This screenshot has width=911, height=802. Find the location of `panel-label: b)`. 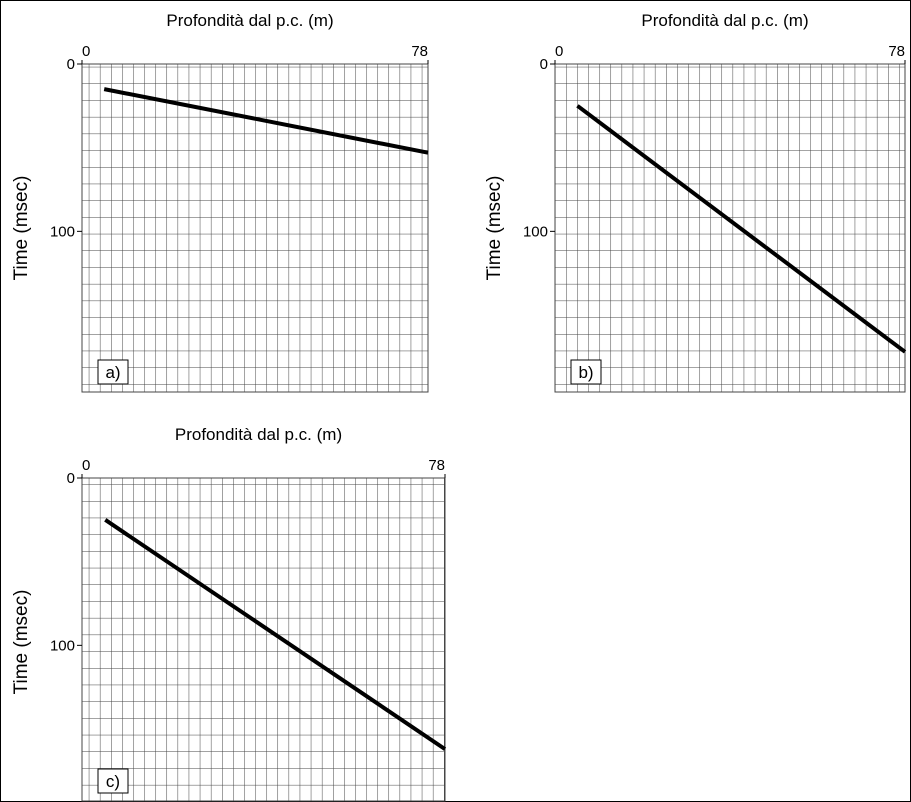

panel-label: b) is located at coordinates (585, 372).